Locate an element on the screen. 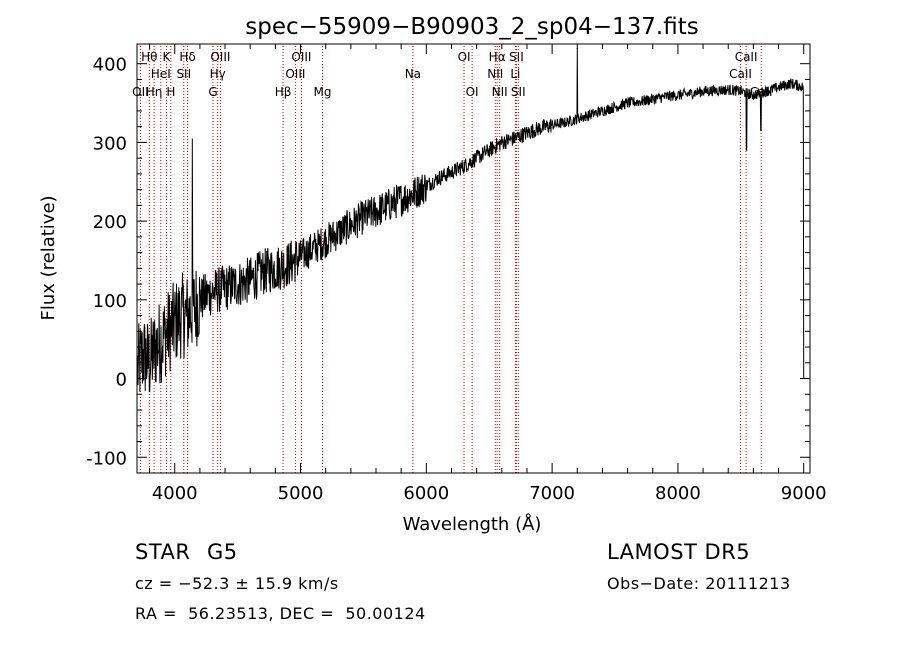  line-marker-label: Hδ is located at coordinates (187, 57).